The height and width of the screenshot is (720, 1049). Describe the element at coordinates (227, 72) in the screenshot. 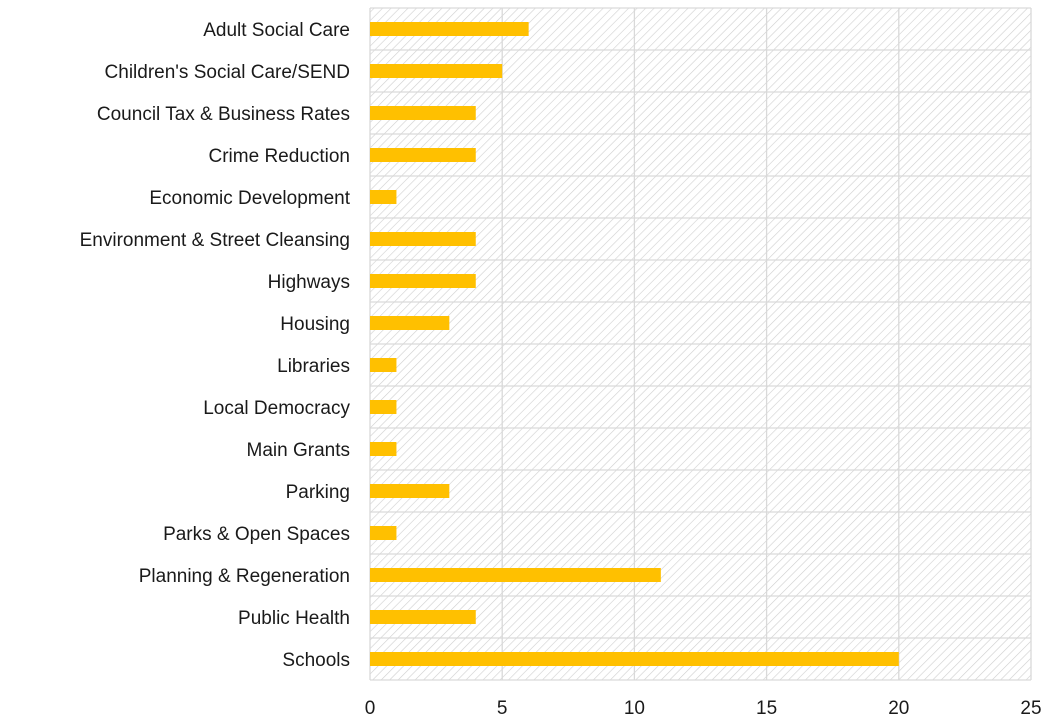

I see `category-label: Children's Social Care/SEND` at that location.